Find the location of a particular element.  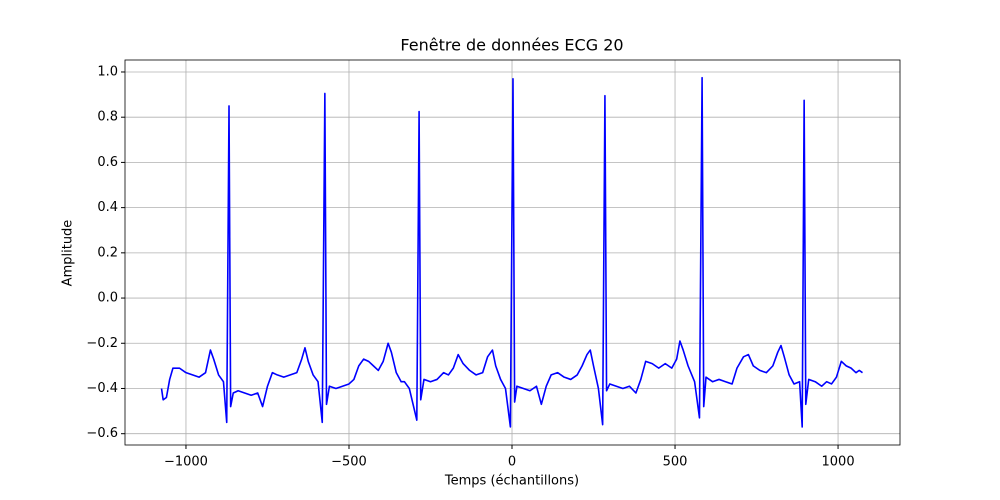

x-tick-label: 1000 is located at coordinates (838, 462).